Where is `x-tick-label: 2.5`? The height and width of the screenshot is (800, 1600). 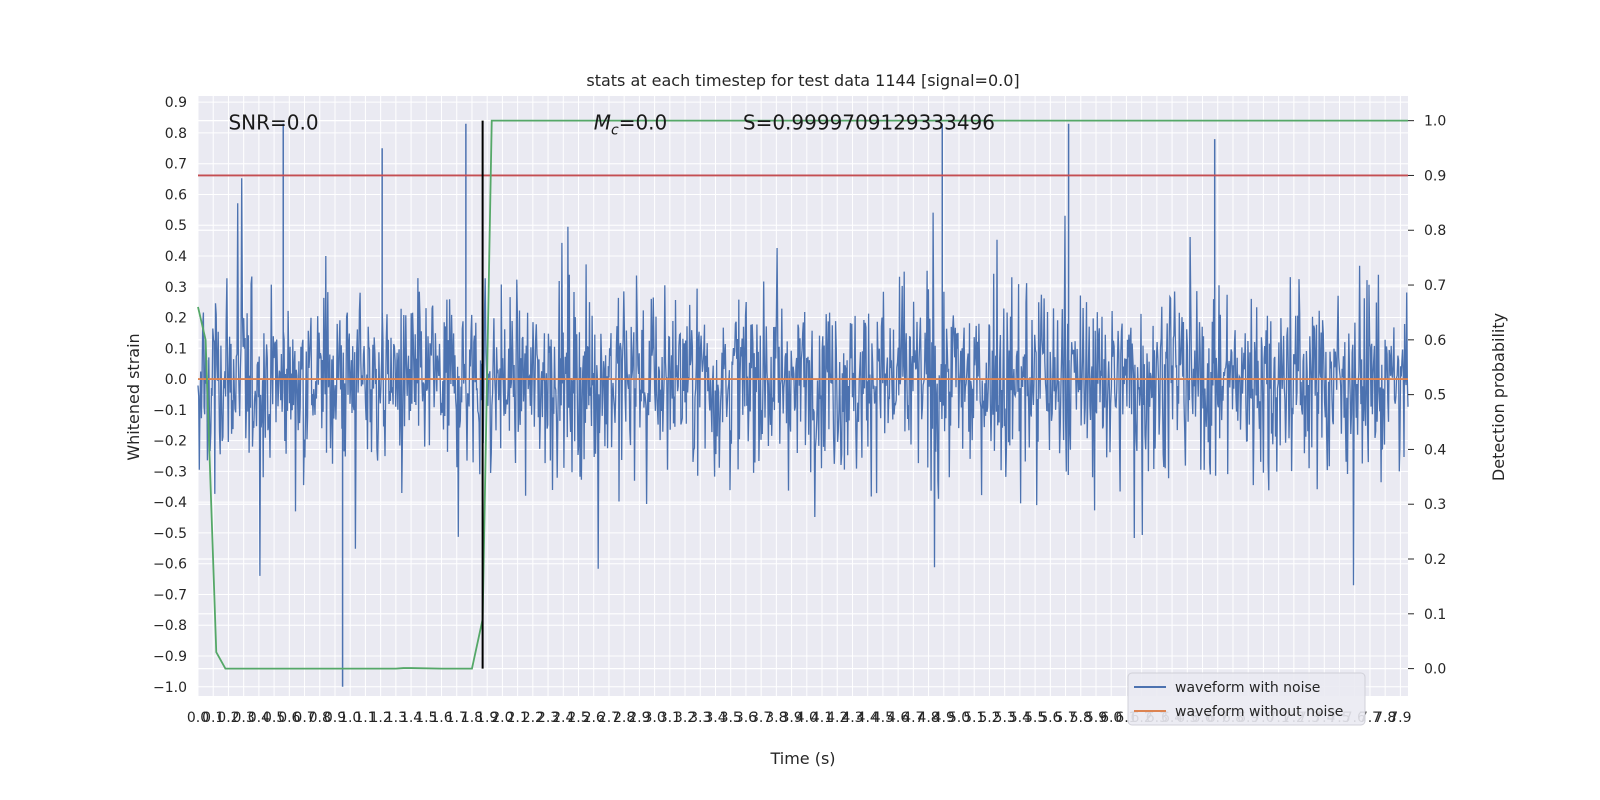 x-tick-label: 2.5 is located at coordinates (578, 718).